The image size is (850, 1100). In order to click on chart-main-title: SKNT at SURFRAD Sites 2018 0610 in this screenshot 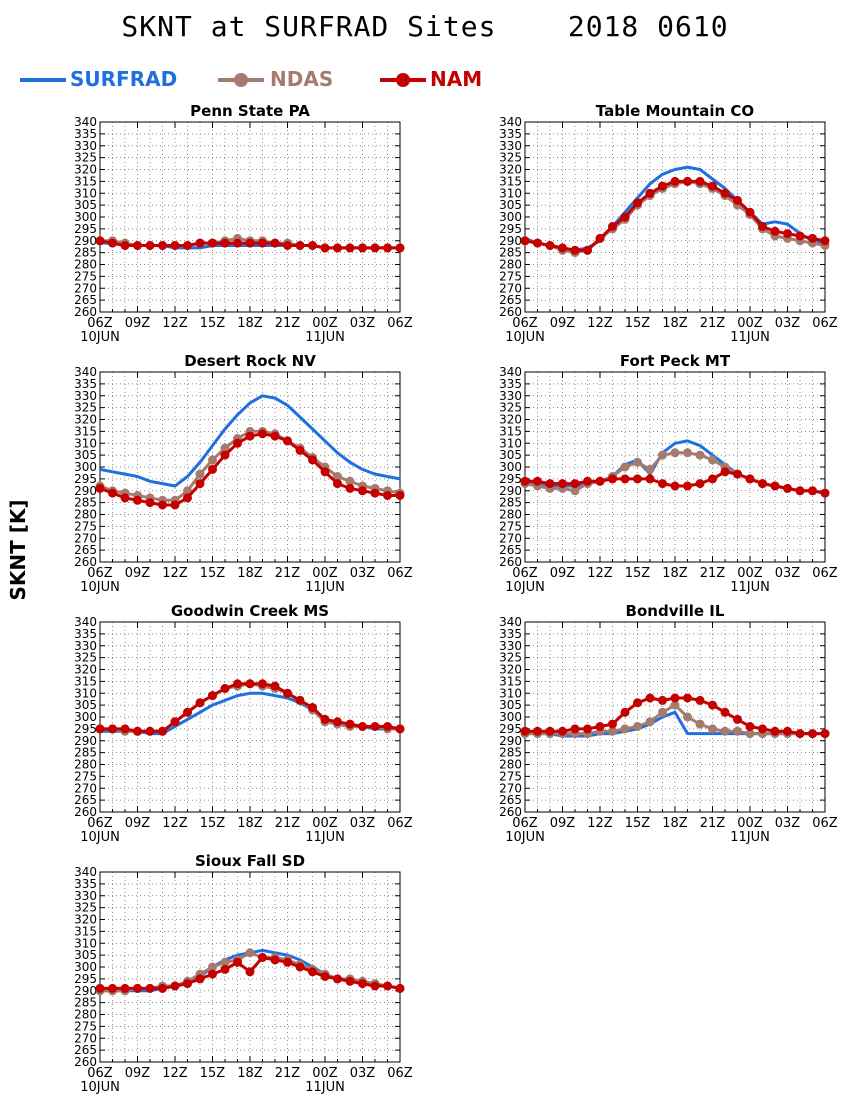, I will do `click(425, 26)`.